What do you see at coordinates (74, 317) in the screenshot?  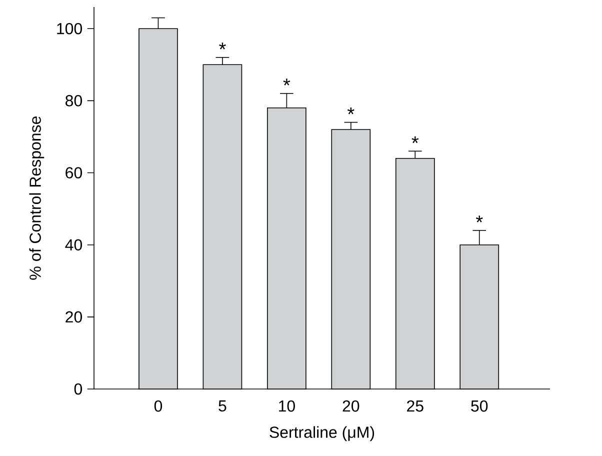 I see `y-tick-label: 20` at bounding box center [74, 317].